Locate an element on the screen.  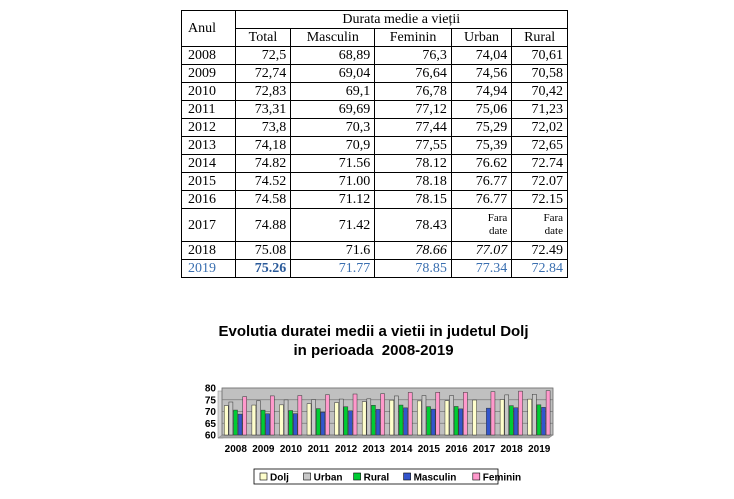
value-cell: 72.74 is located at coordinates (539, 163).